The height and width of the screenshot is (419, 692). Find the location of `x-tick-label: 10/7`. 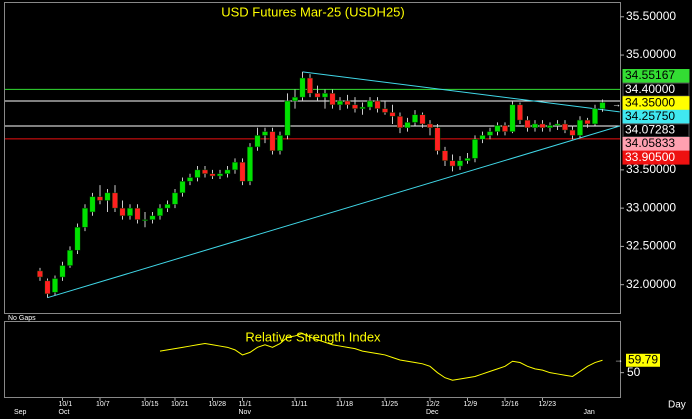

x-tick-label: 10/7 is located at coordinates (103, 404).